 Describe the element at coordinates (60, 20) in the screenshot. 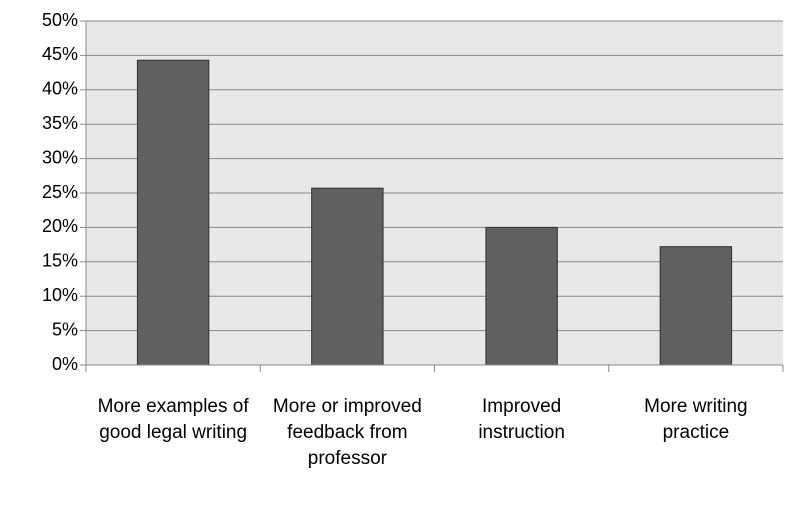

I see `y-tick-label: 50%` at that location.